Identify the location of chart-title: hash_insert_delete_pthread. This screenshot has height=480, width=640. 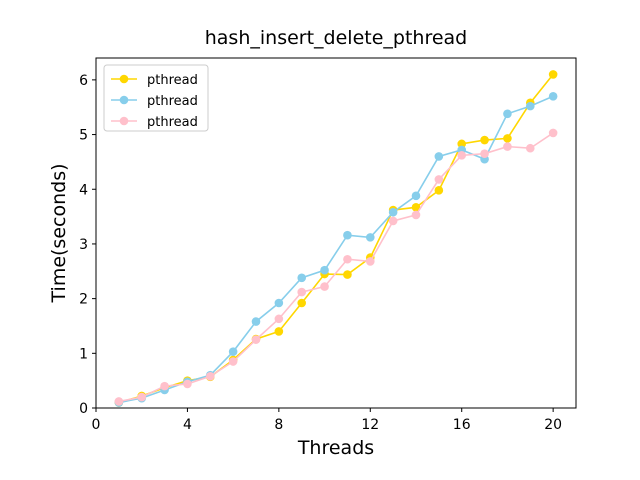
(336, 38).